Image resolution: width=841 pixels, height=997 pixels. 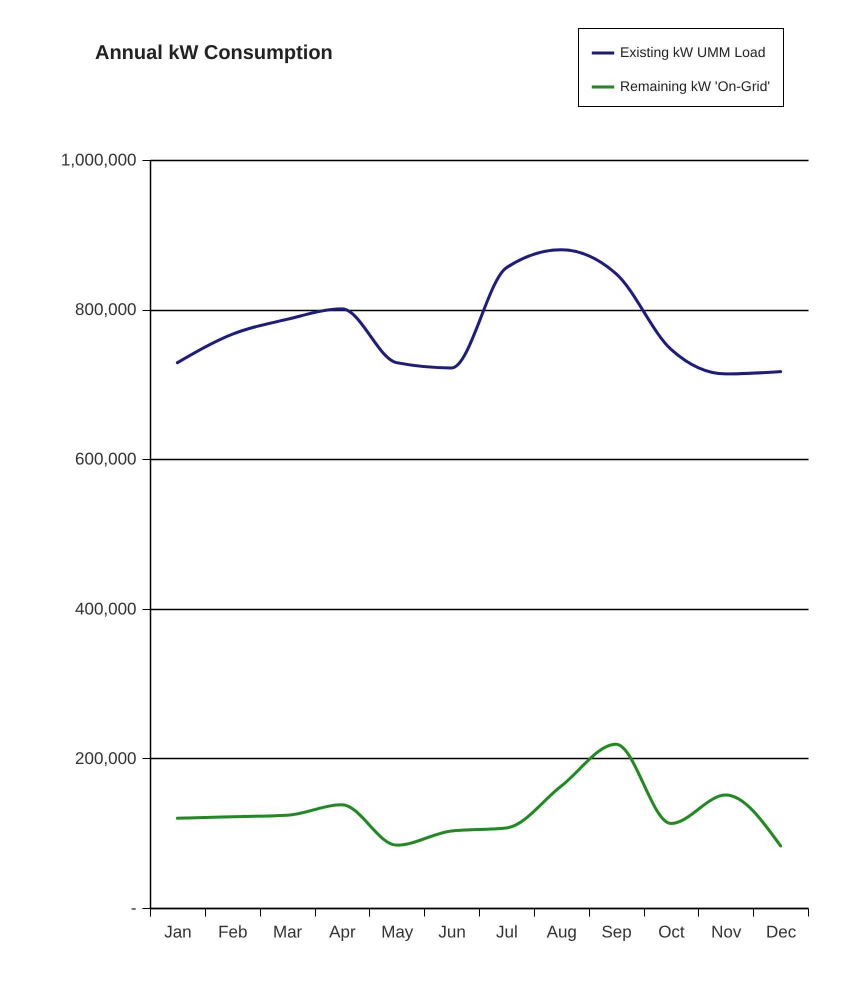 What do you see at coordinates (105, 459) in the screenshot?
I see `y-tick-label: 600,000` at bounding box center [105, 459].